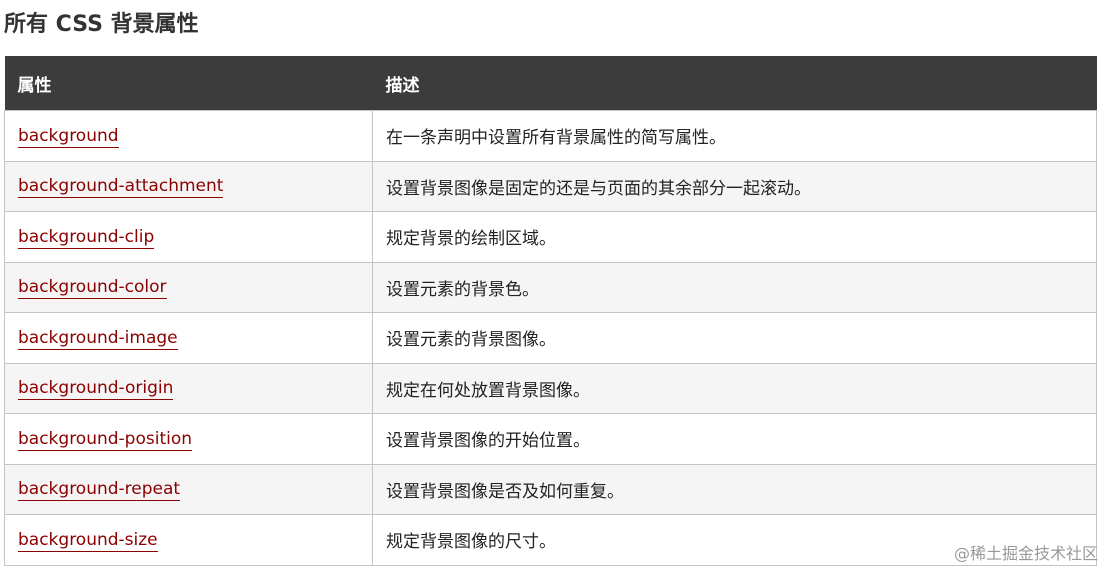 The height and width of the screenshot is (570, 1106). What do you see at coordinates (88, 540) in the screenshot?
I see `property-link: background-size` at bounding box center [88, 540].